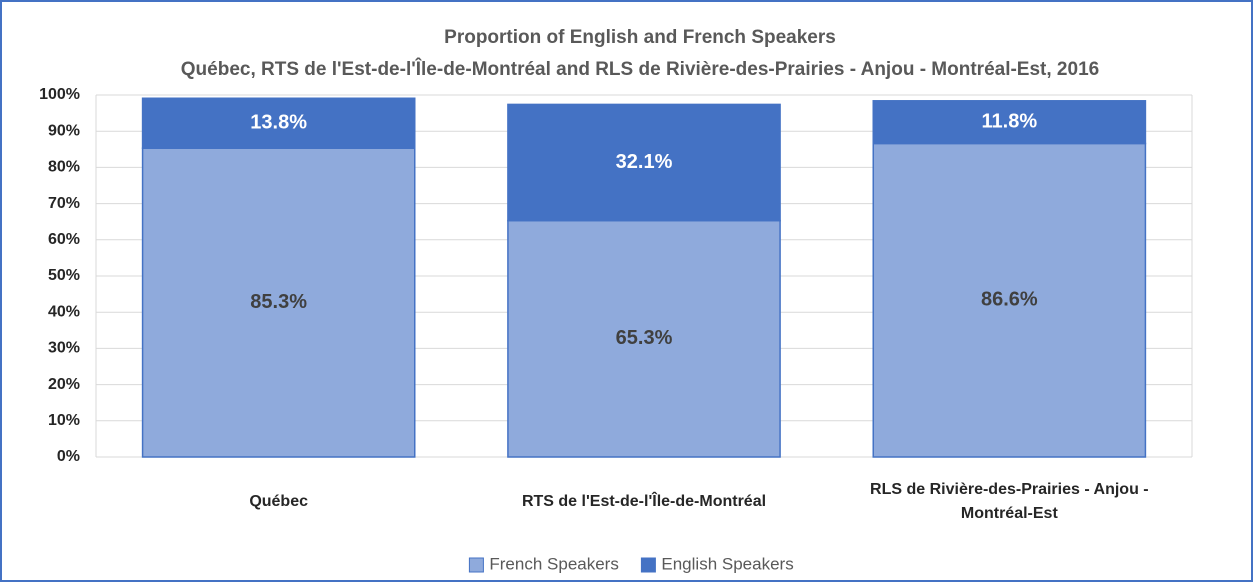 This screenshot has width=1253, height=582. I want to click on legend-label: English Speakers, so click(727, 563).